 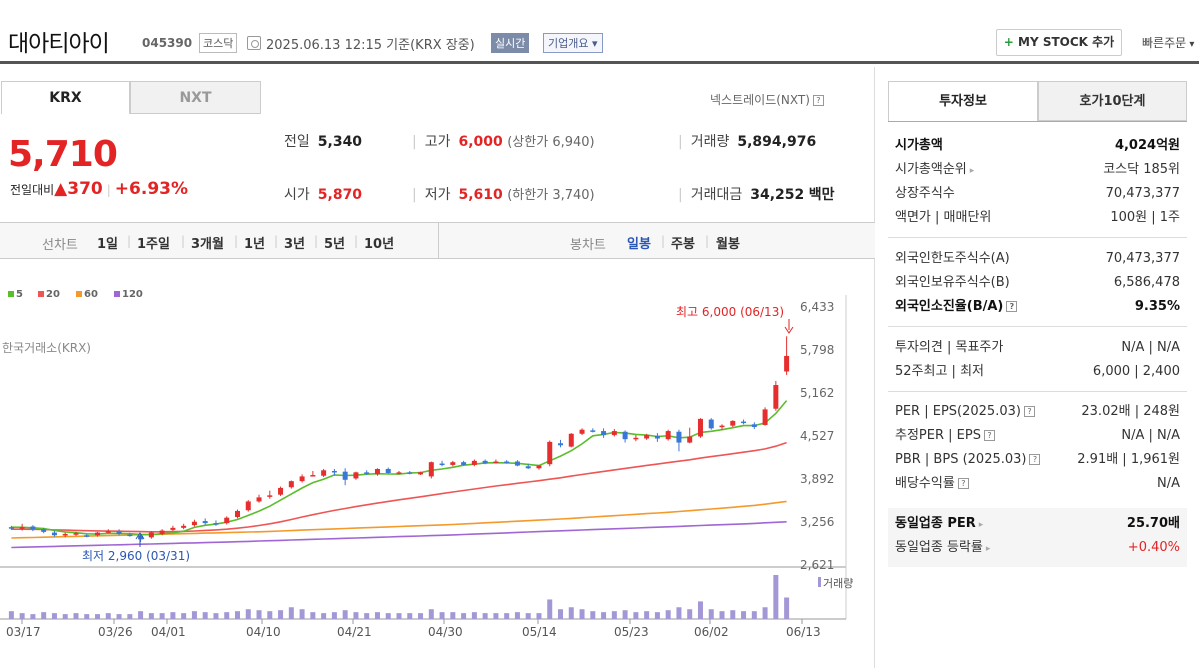 I want to click on foreign-ratio-value: 9.35%, so click(x=1157, y=306).